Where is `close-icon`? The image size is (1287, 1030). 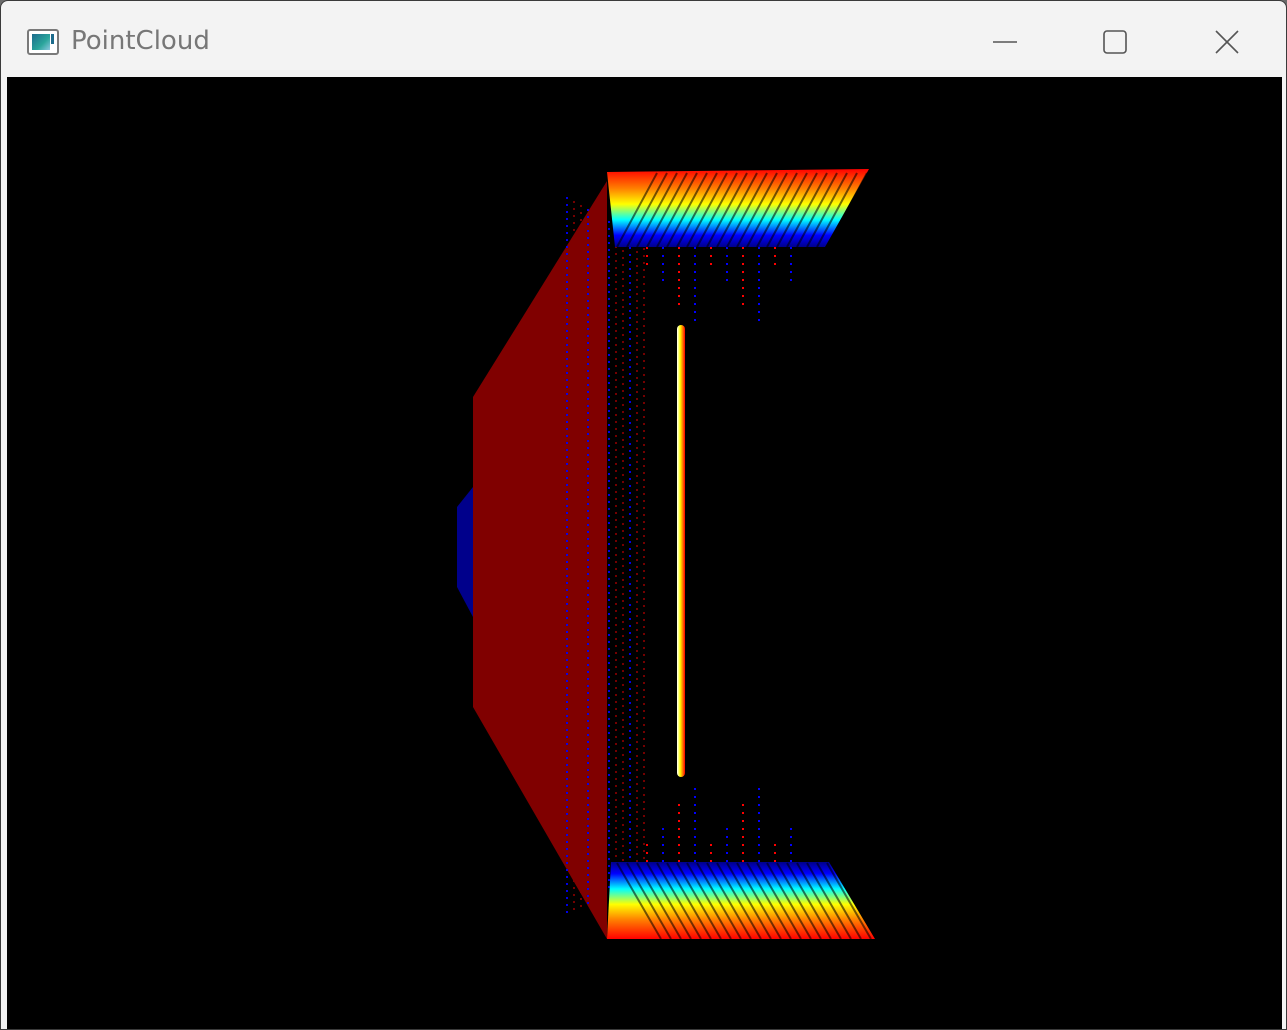
close-icon is located at coordinates (1227, 42).